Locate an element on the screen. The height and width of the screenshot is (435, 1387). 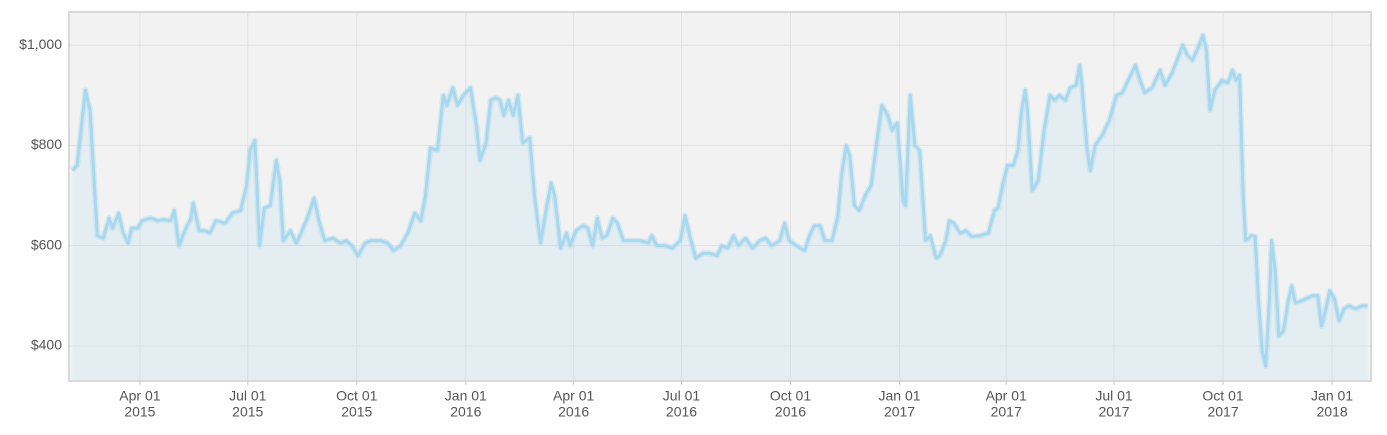
y-tick-label: $1,000 is located at coordinates (40, 44).